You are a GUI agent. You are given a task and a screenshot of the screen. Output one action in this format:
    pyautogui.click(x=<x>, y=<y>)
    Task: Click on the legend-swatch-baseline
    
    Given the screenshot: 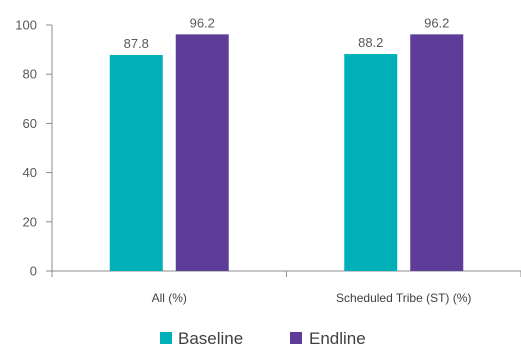 What is the action you would take?
    pyautogui.click(x=166, y=338)
    